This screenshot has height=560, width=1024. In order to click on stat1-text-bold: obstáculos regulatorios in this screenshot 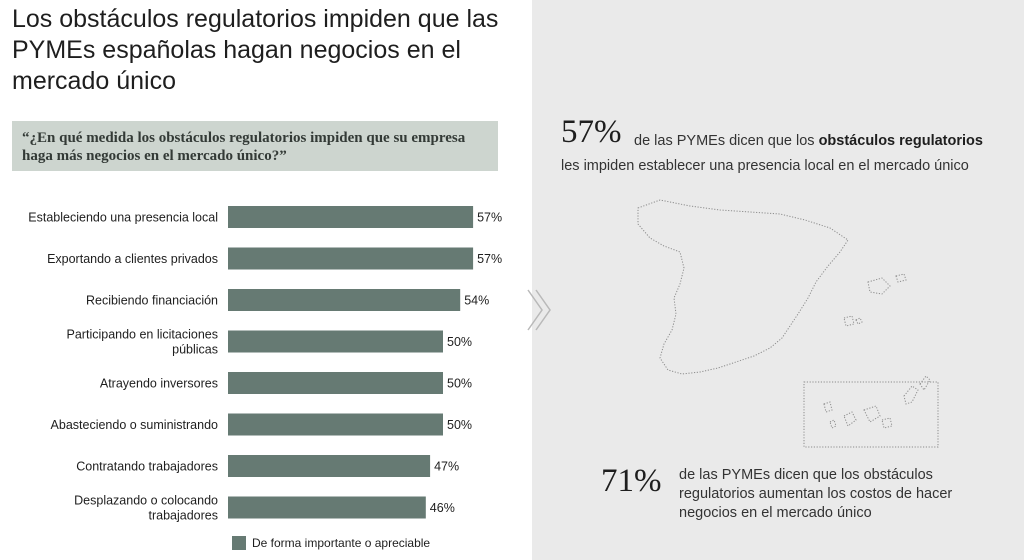, I will do `click(900, 141)`.